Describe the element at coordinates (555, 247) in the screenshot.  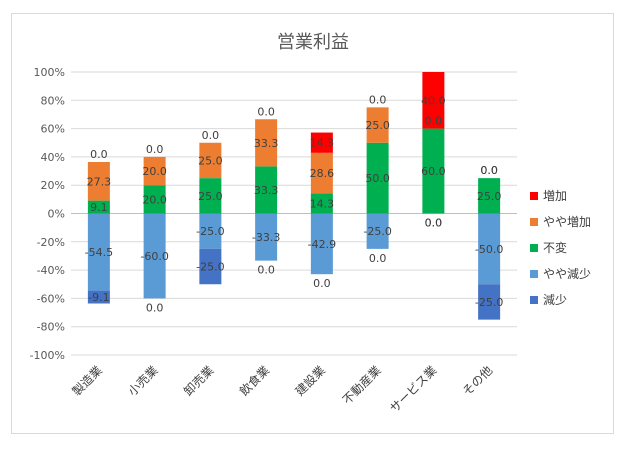
I see `legend-label: 不変` at that location.